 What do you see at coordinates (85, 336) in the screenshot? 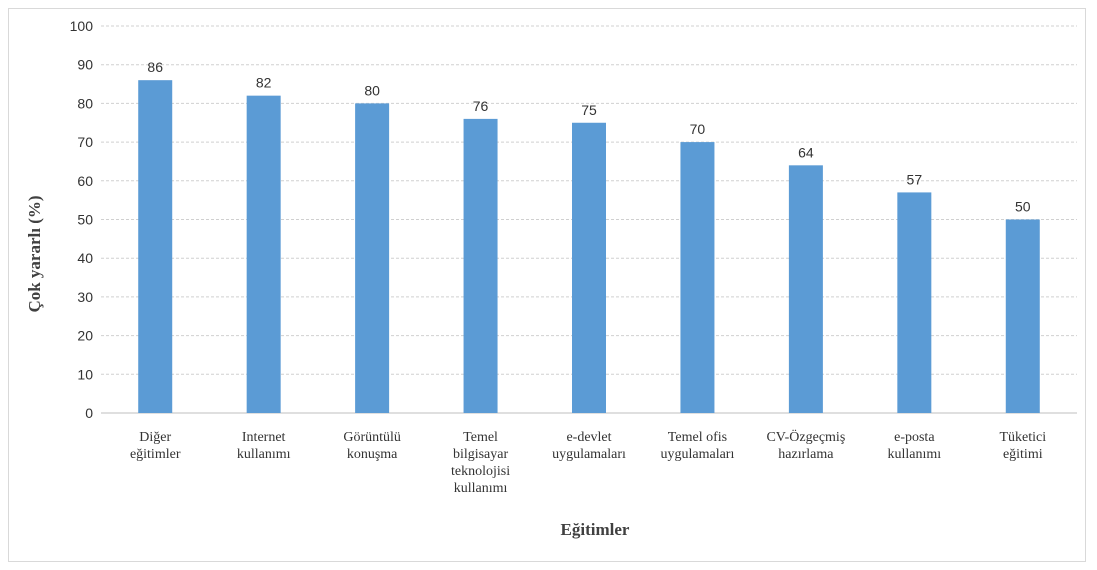
I see `y-tick-label: 20` at bounding box center [85, 336].